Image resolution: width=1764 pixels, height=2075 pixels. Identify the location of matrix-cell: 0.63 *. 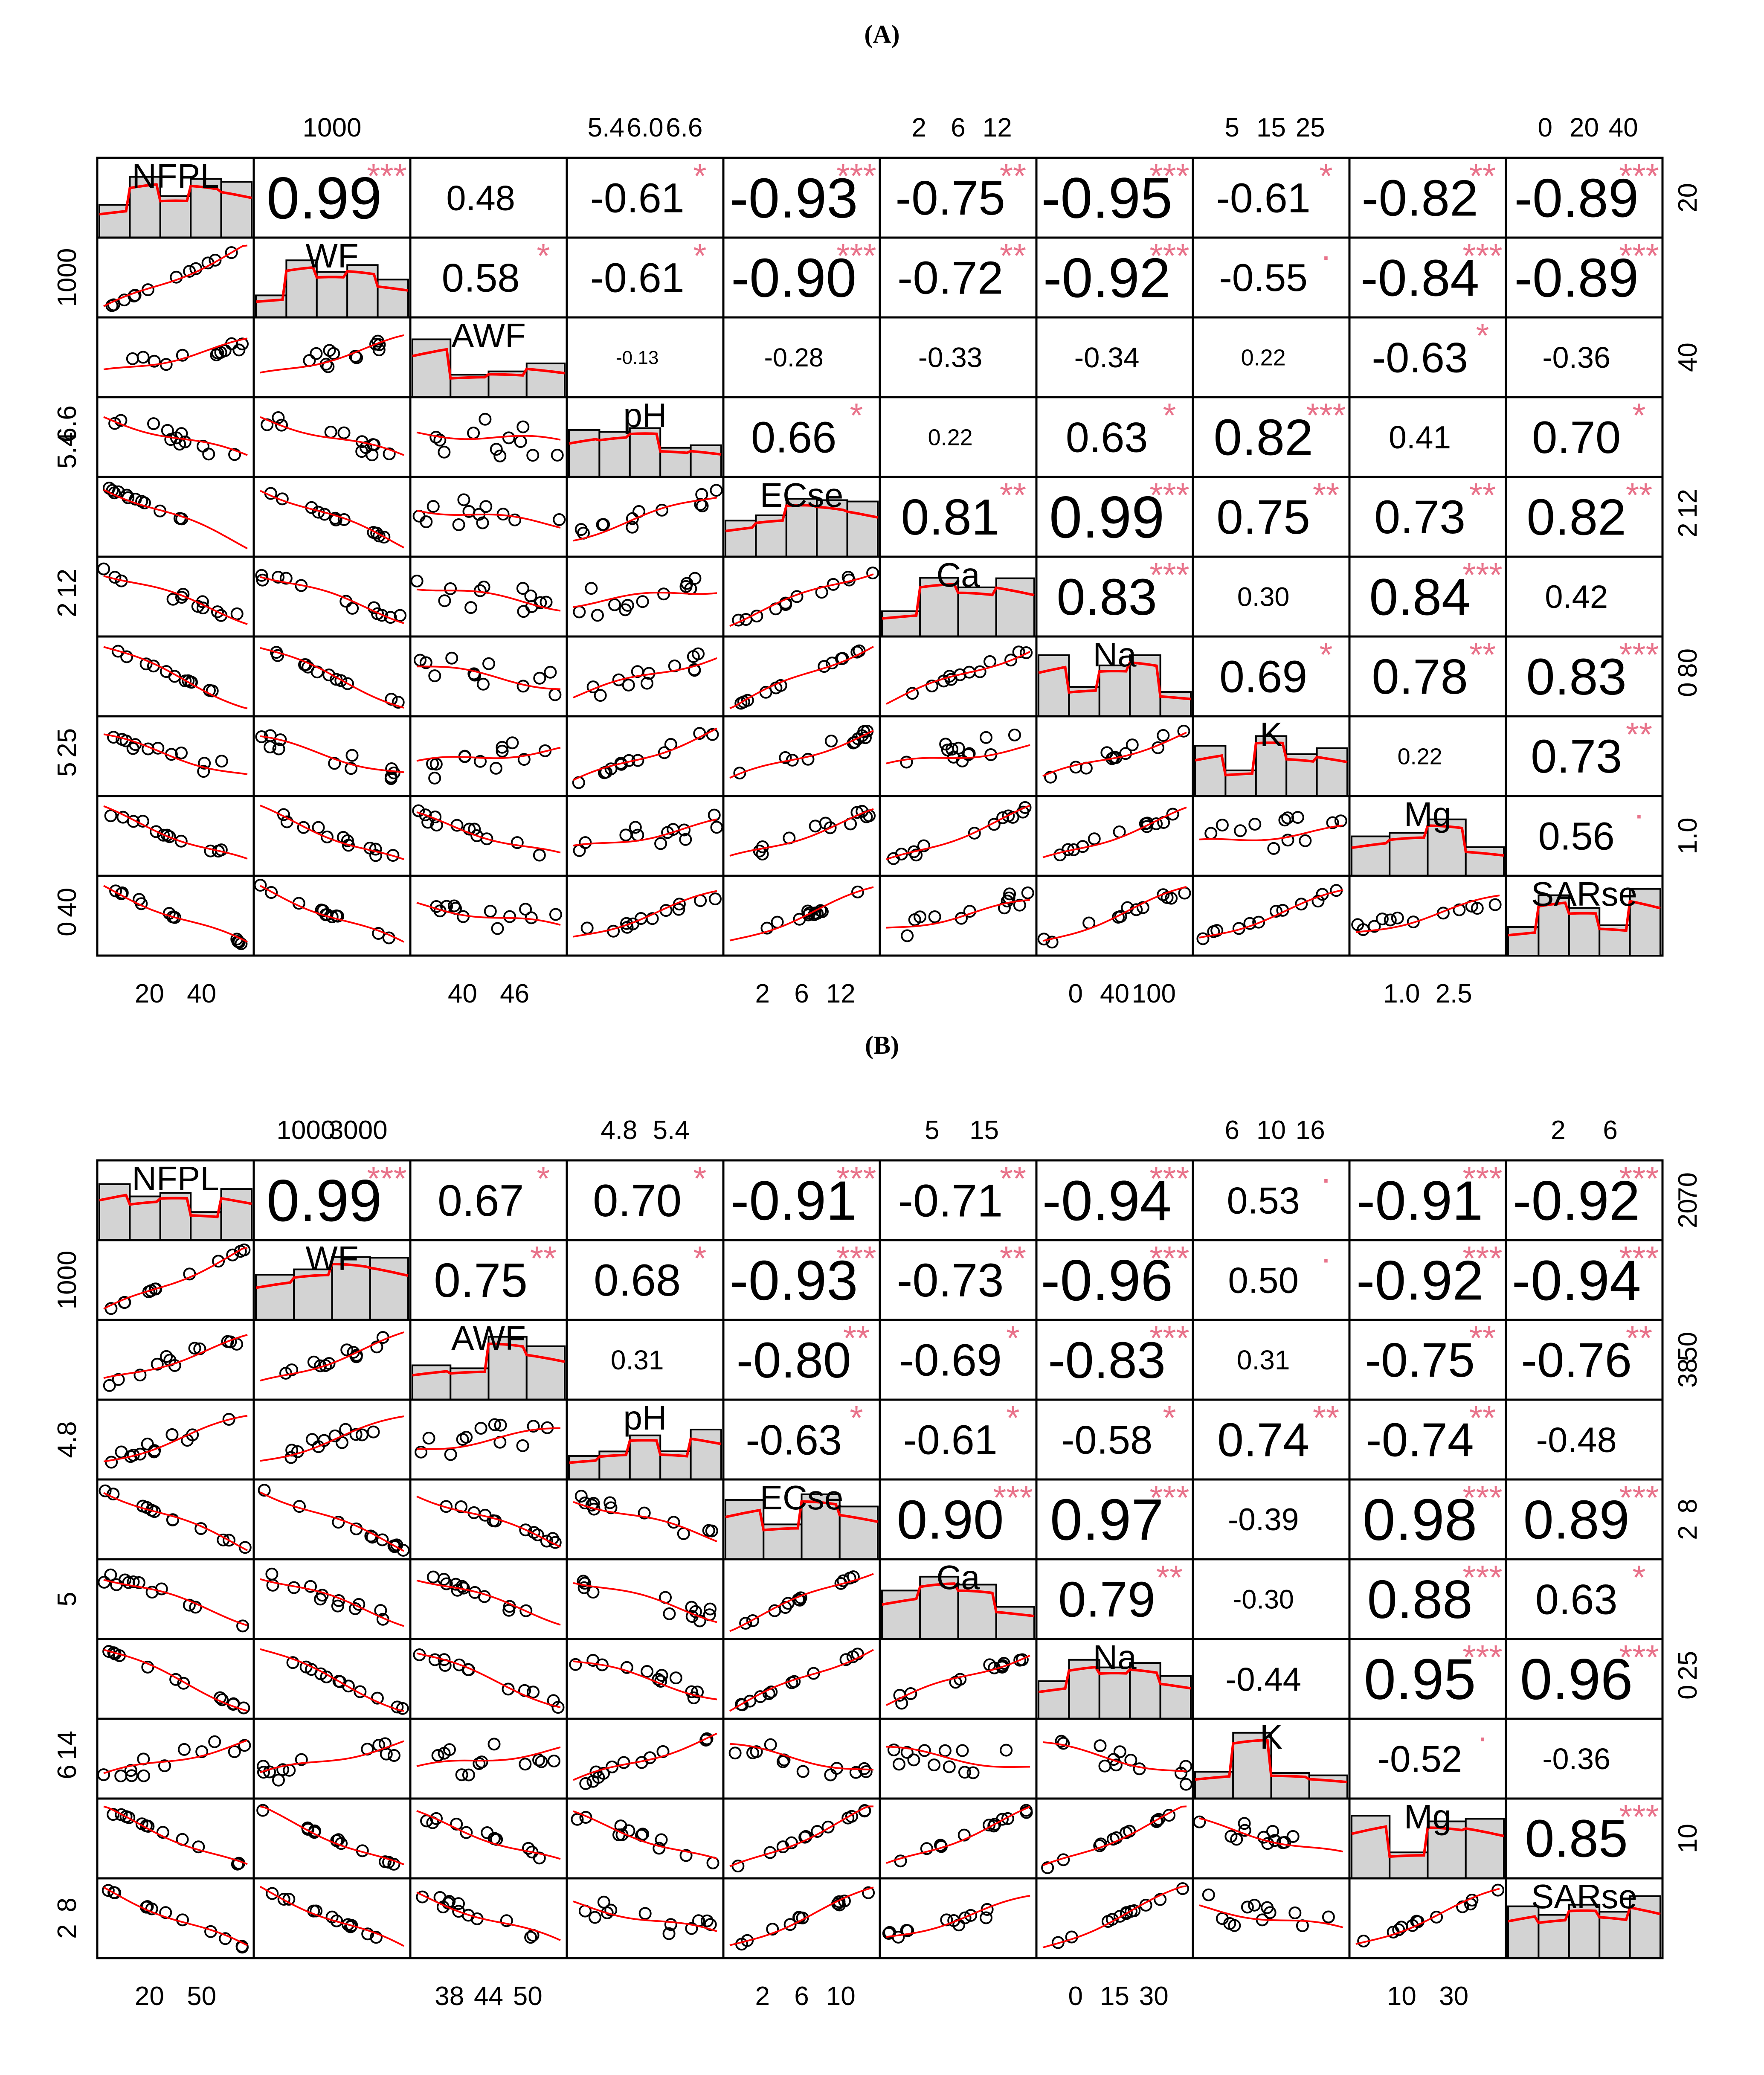
(1584, 1599).